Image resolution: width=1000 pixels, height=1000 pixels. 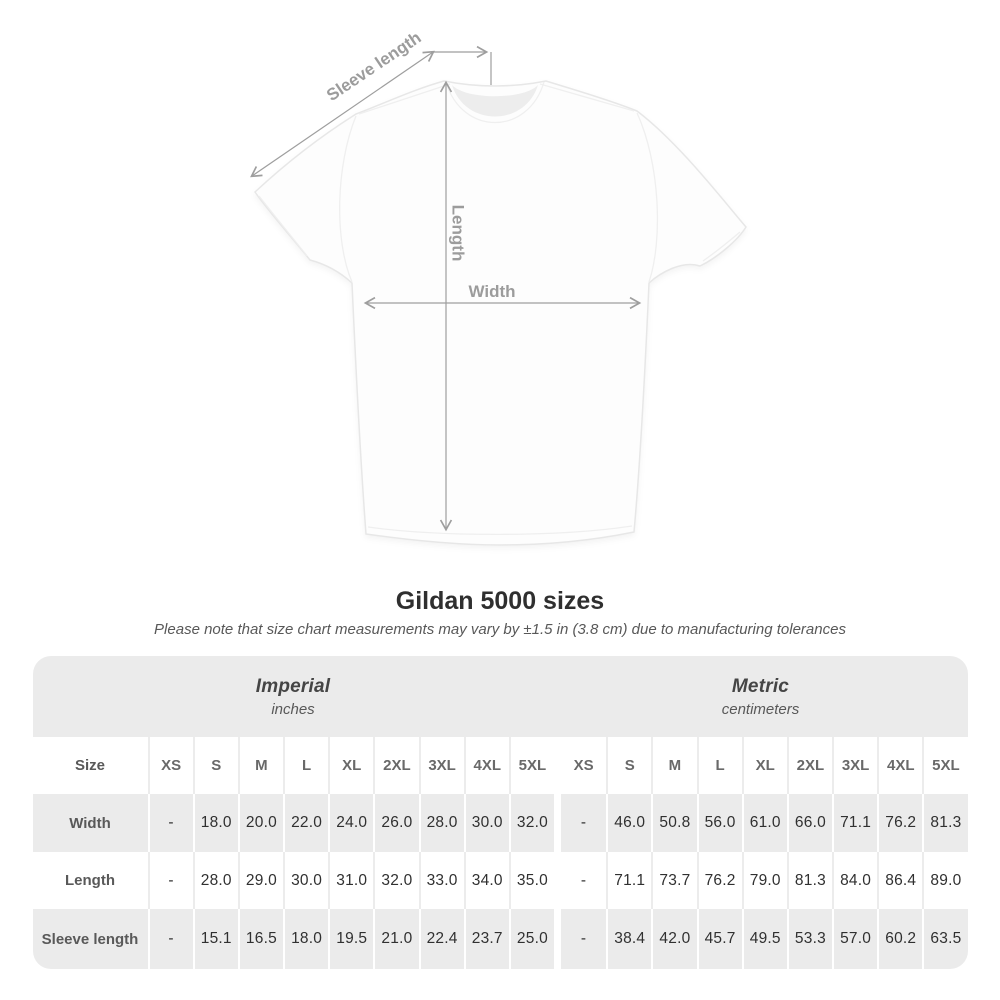 I want to click on cell: 35.0, so click(x=531, y=880).